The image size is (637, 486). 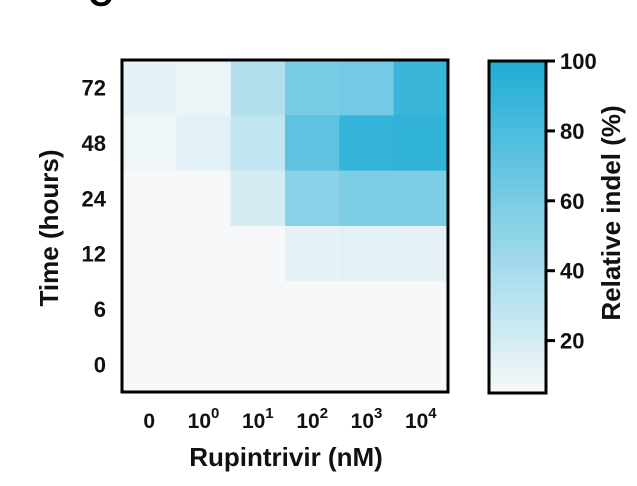 I want to click on y-tick-label: 0, so click(x=100, y=364).